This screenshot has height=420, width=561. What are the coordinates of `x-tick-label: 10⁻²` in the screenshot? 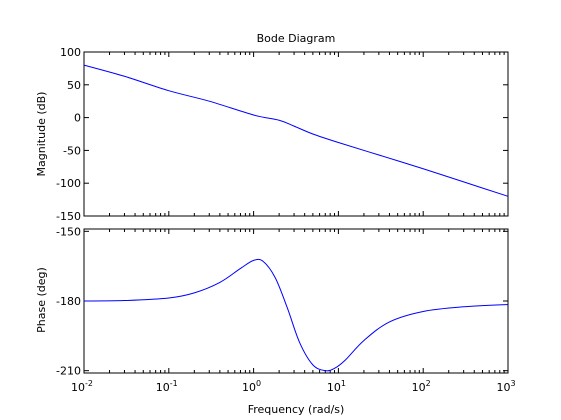 It's located at (82, 386).